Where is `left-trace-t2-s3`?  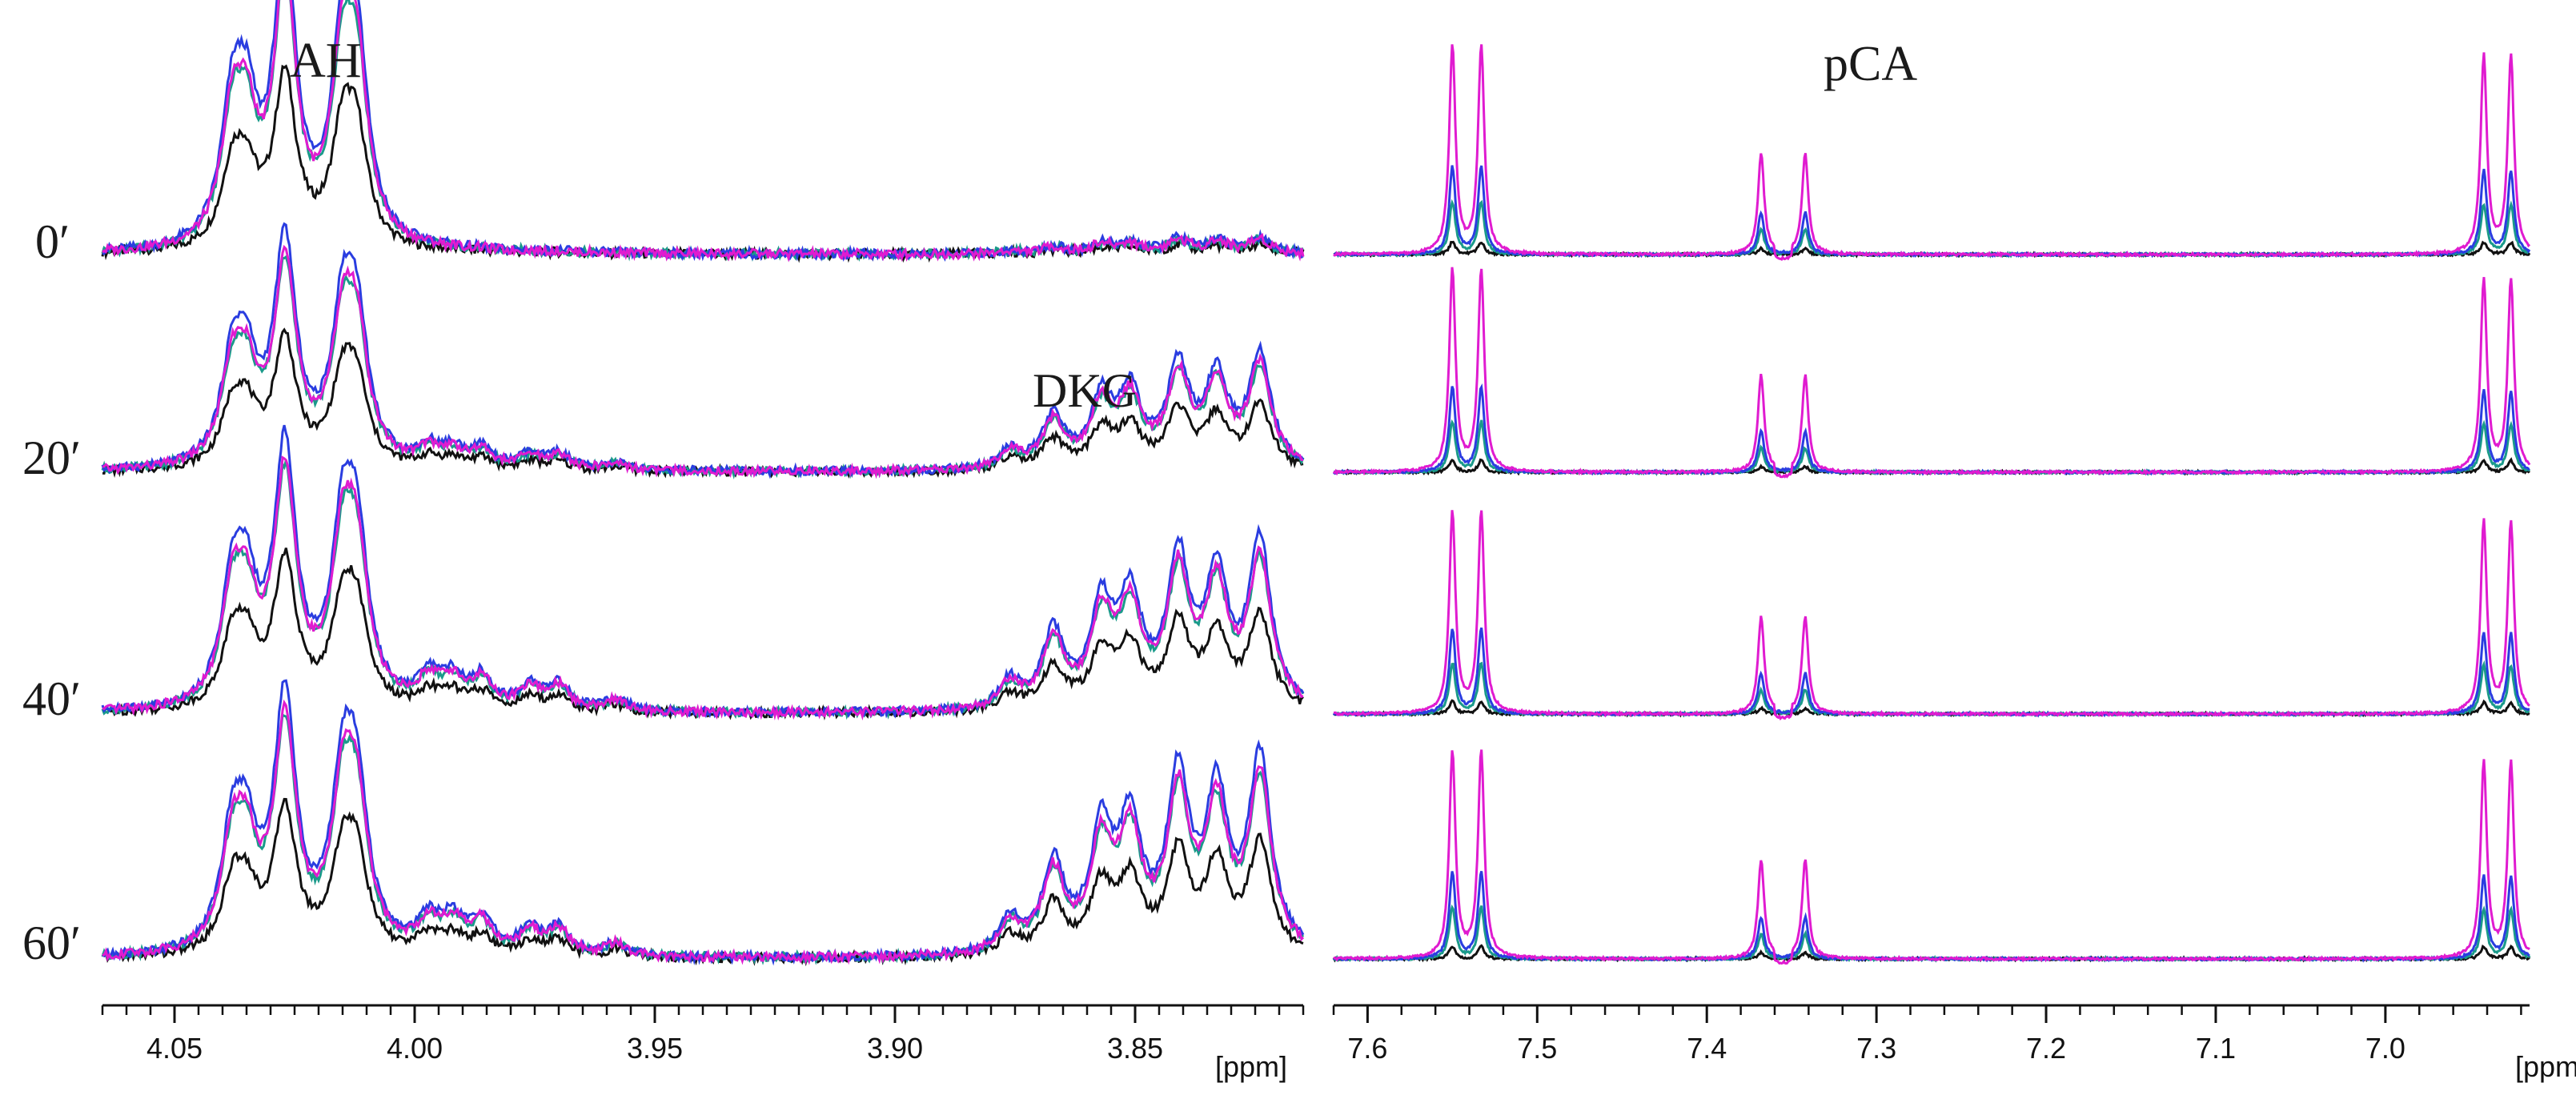
left-trace-t2-s3 is located at coordinates (703, 588).